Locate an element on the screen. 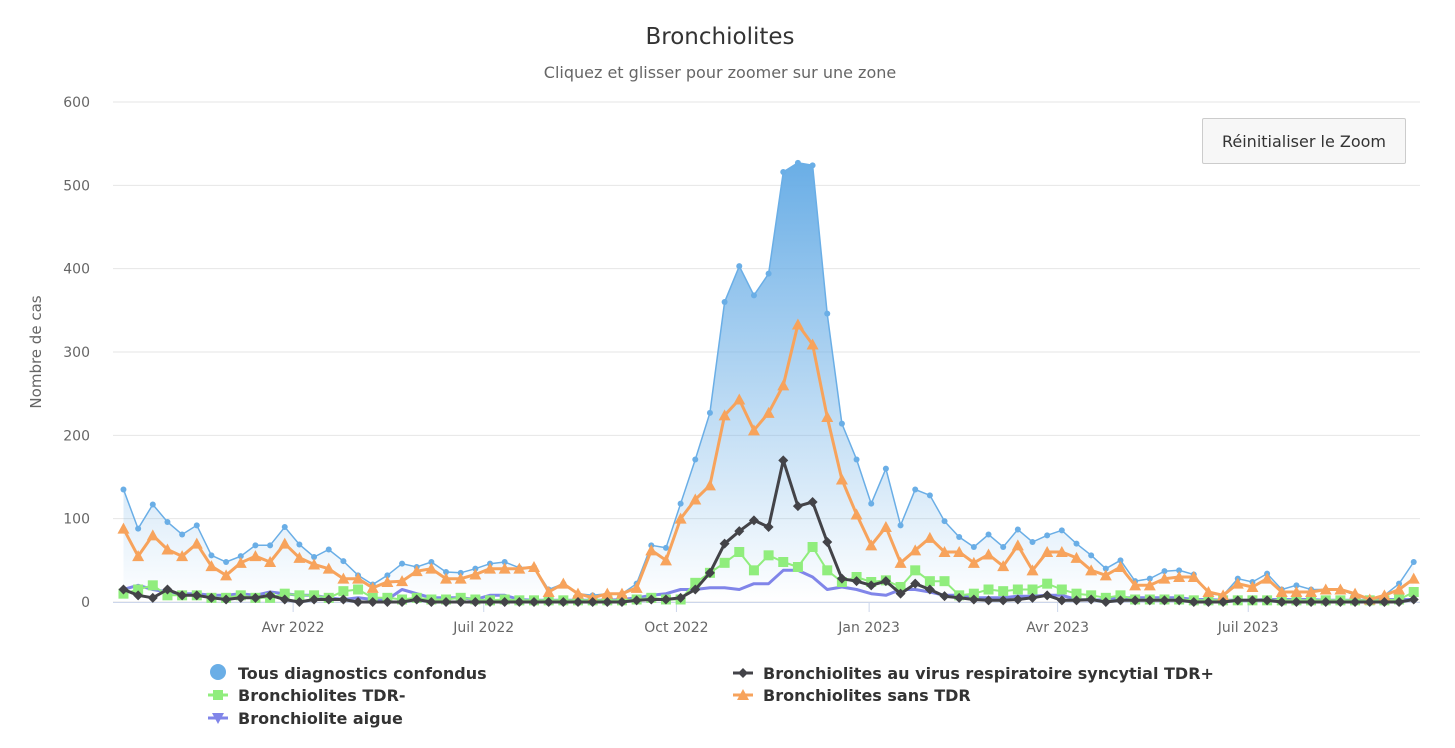 This screenshot has width=1455, height=748. legend-item: Bronchiolites sans TDR is located at coordinates (852, 695).